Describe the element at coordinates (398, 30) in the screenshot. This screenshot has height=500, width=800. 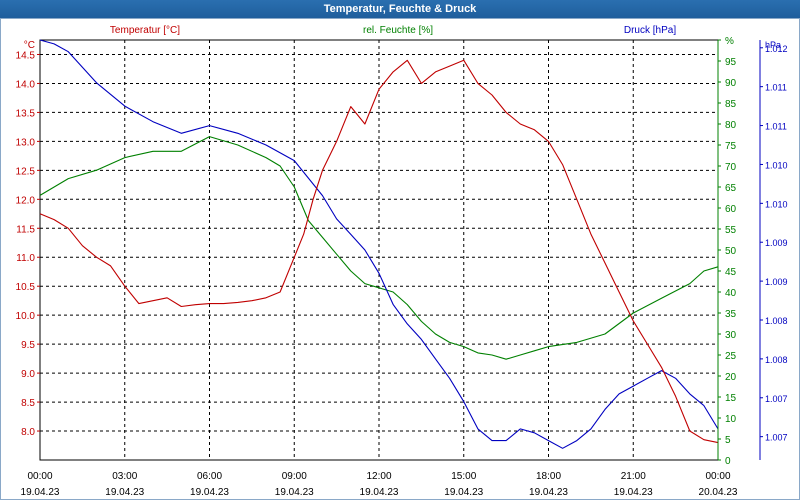
I see `humidity-series-label: rel. Feuchte [%]` at that location.